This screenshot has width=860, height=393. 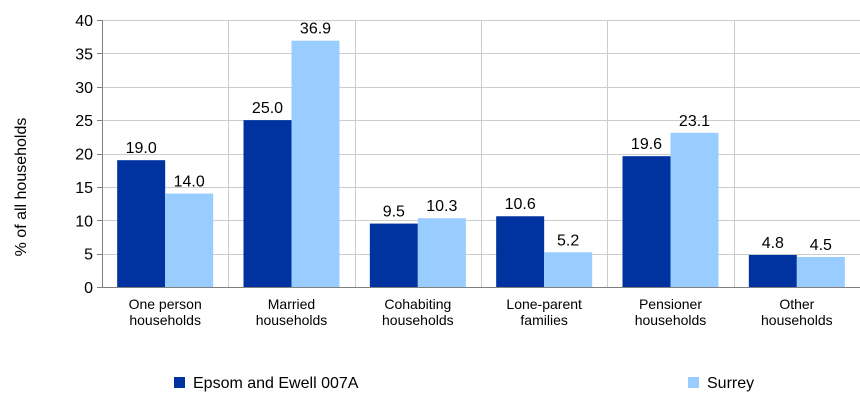 I want to click on y-tick-label: 40, so click(x=84, y=21).